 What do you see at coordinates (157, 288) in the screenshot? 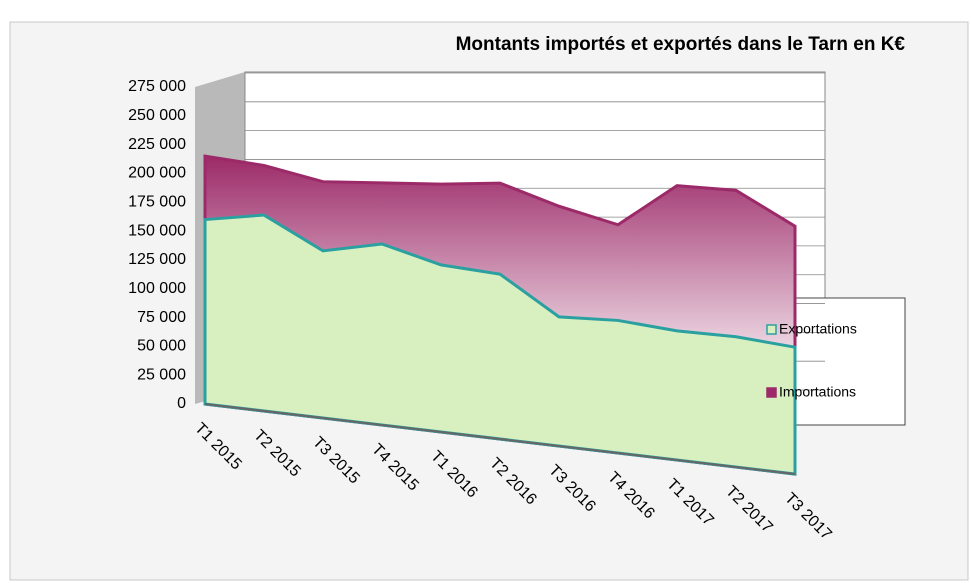
I see `y-tick-label: 100 000` at bounding box center [157, 288].